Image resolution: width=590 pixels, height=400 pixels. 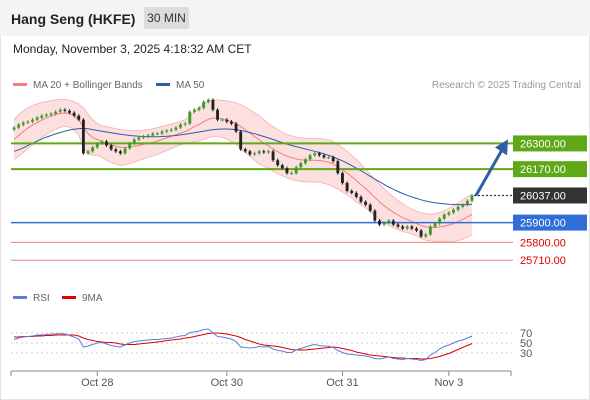 I want to click on x-tick-label: Oct 28, so click(x=97, y=383).